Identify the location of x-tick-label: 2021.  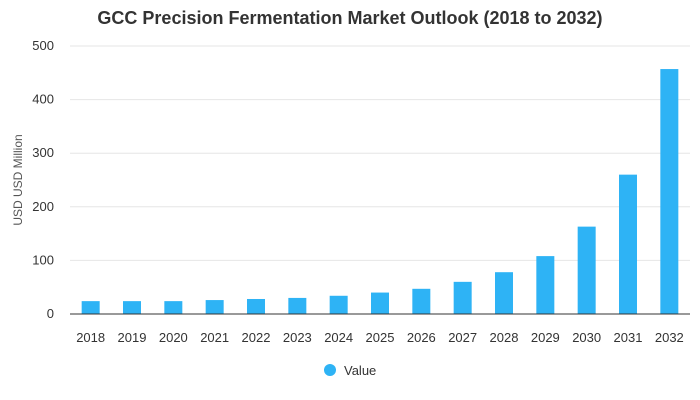
(214, 337).